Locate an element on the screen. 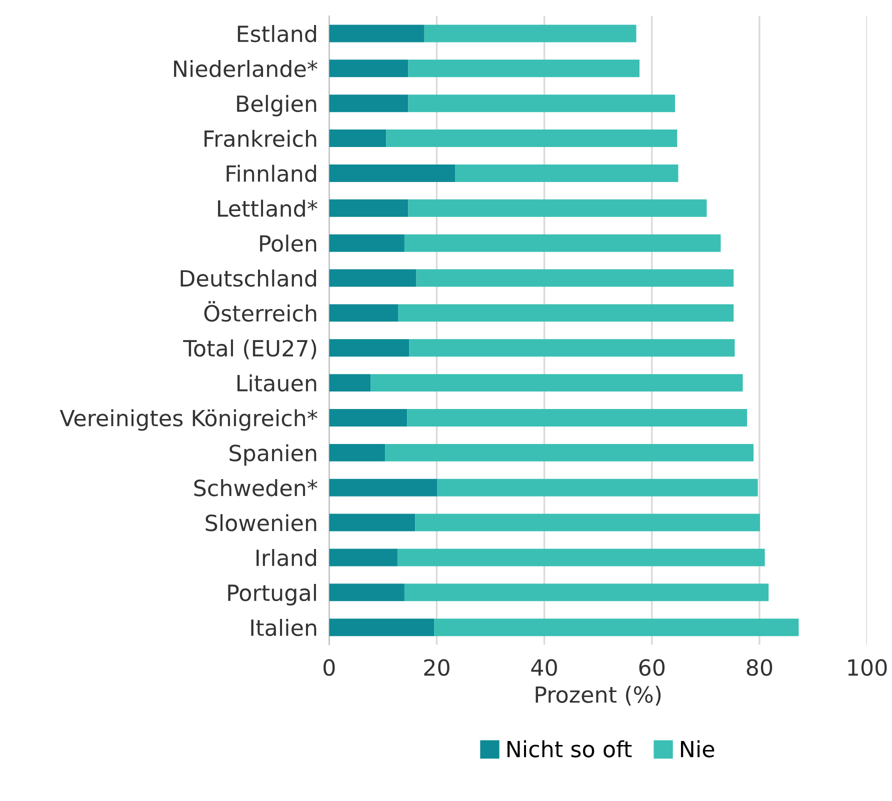  y-tick-label: Litauen is located at coordinates (276, 383).